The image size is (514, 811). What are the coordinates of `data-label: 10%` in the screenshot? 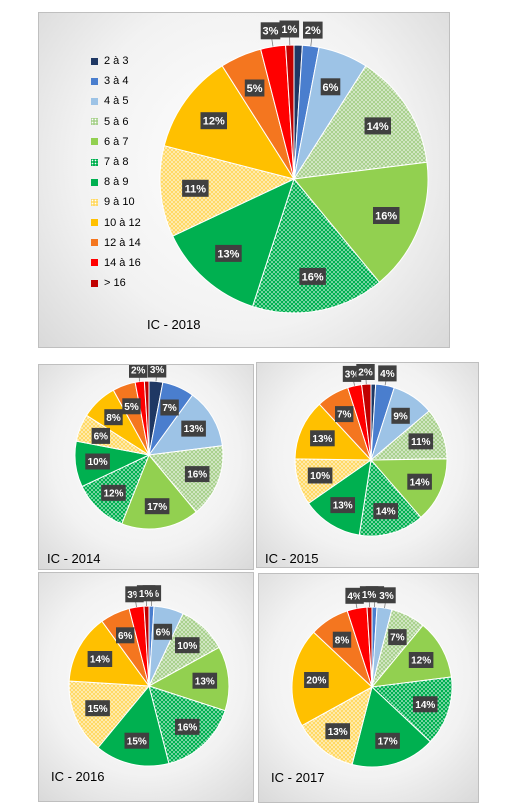 It's located at (320, 475).